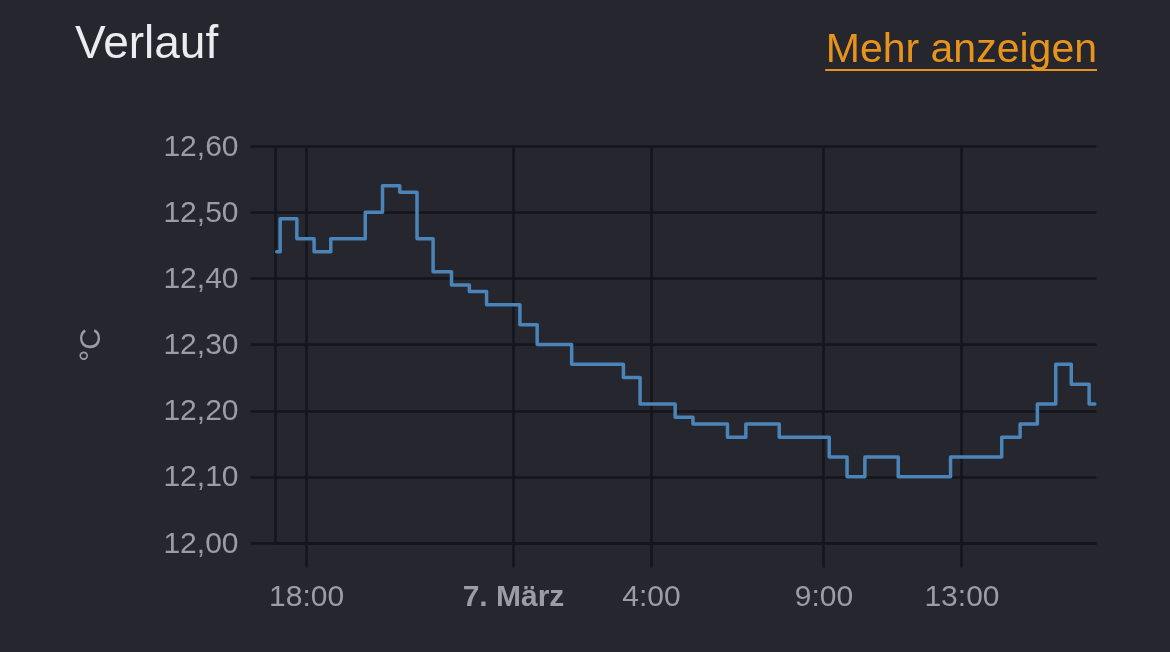 The width and height of the screenshot is (1170, 652). I want to click on chart-title: Verlauf, so click(147, 42).